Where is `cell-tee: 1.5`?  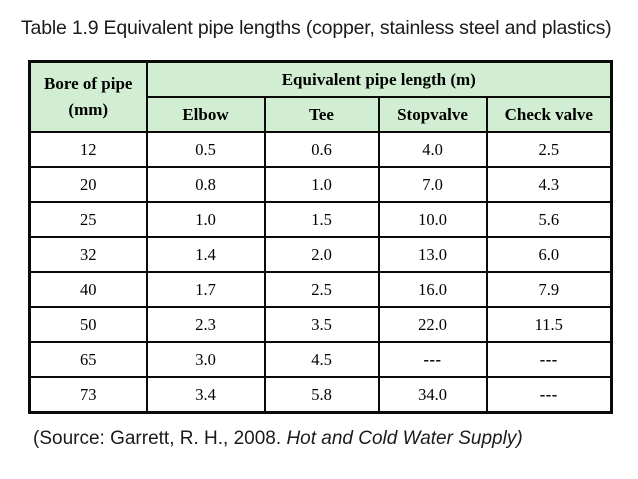 cell-tee: 1.5 is located at coordinates (321, 219).